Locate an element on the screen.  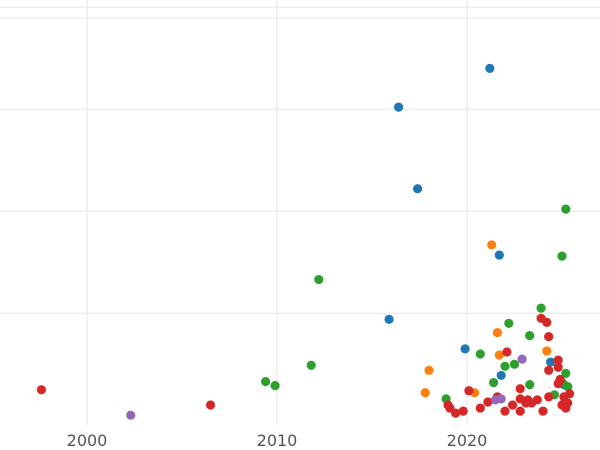
x-tick-label-2000: 2000 is located at coordinates (87, 440).